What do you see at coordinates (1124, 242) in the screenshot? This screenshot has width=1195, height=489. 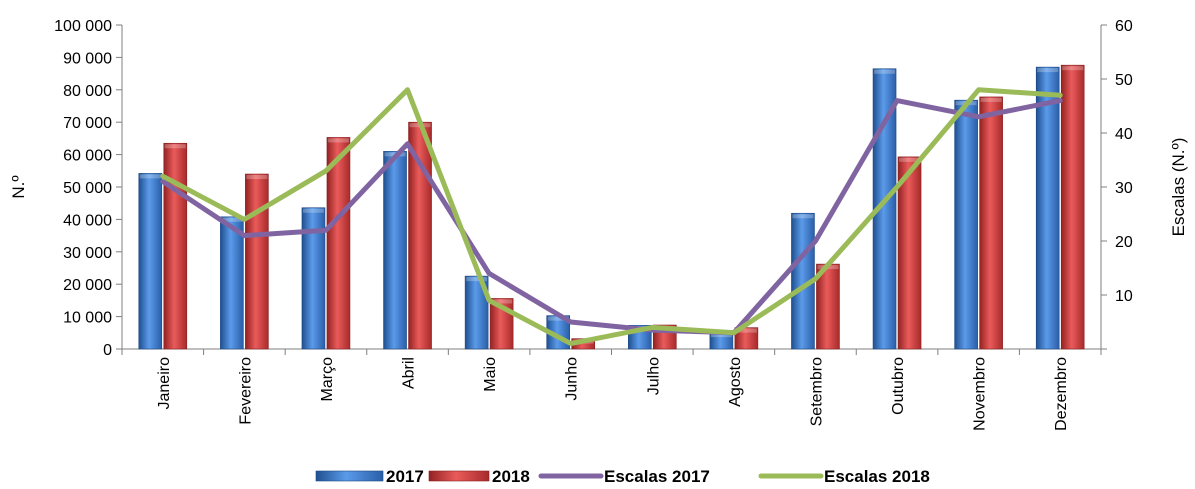 I see `y2-tick-label: 20` at bounding box center [1124, 242].